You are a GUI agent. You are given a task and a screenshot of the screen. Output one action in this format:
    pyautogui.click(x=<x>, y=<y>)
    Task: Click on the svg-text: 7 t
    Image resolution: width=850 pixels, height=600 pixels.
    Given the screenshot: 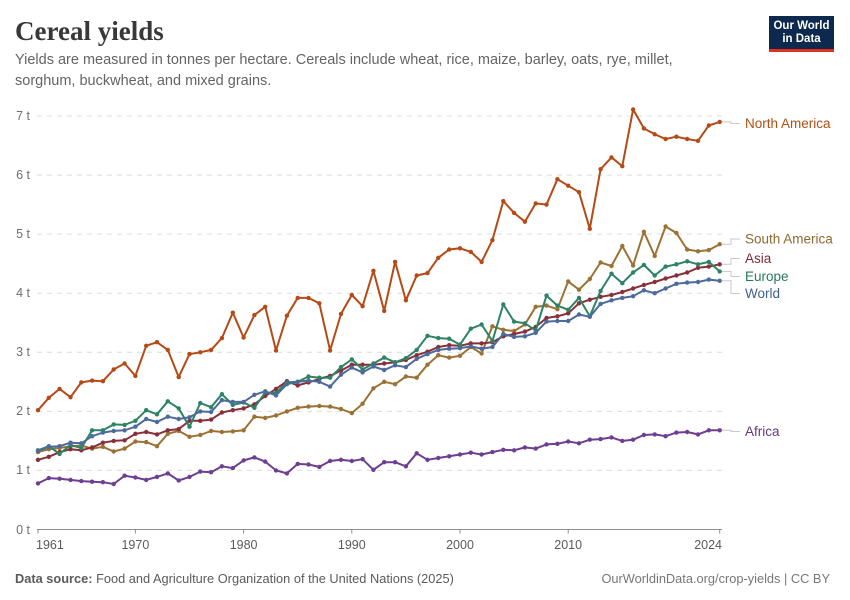 What is the action you would take?
    pyautogui.click(x=23, y=116)
    